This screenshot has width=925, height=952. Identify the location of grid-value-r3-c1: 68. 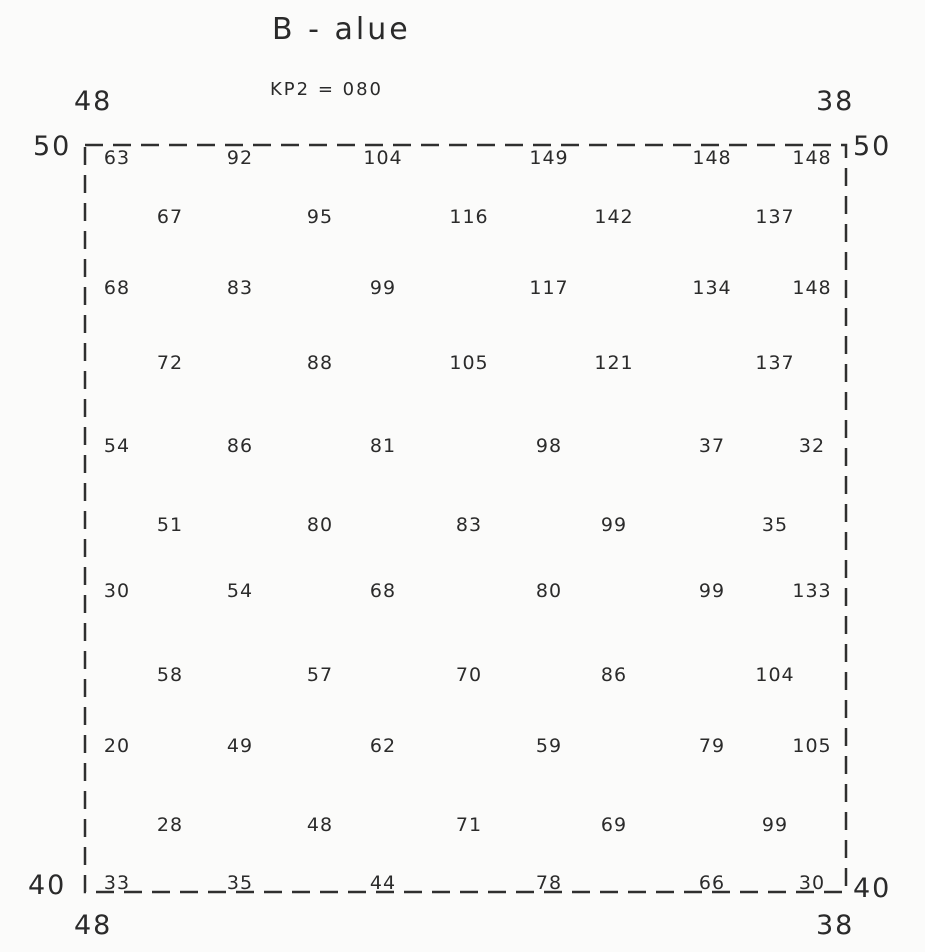
(117, 288).